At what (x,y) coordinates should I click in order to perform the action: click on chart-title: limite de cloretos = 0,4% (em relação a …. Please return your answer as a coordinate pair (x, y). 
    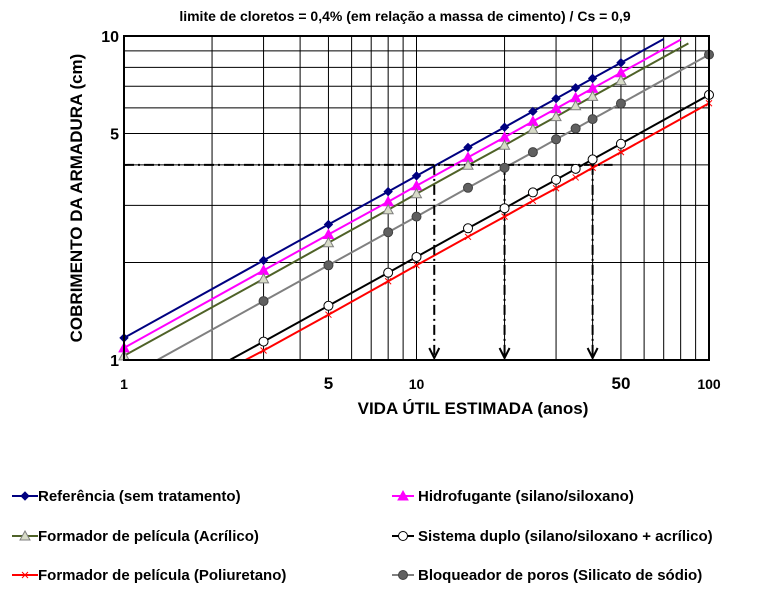
    Looking at the image, I should click on (405, 16).